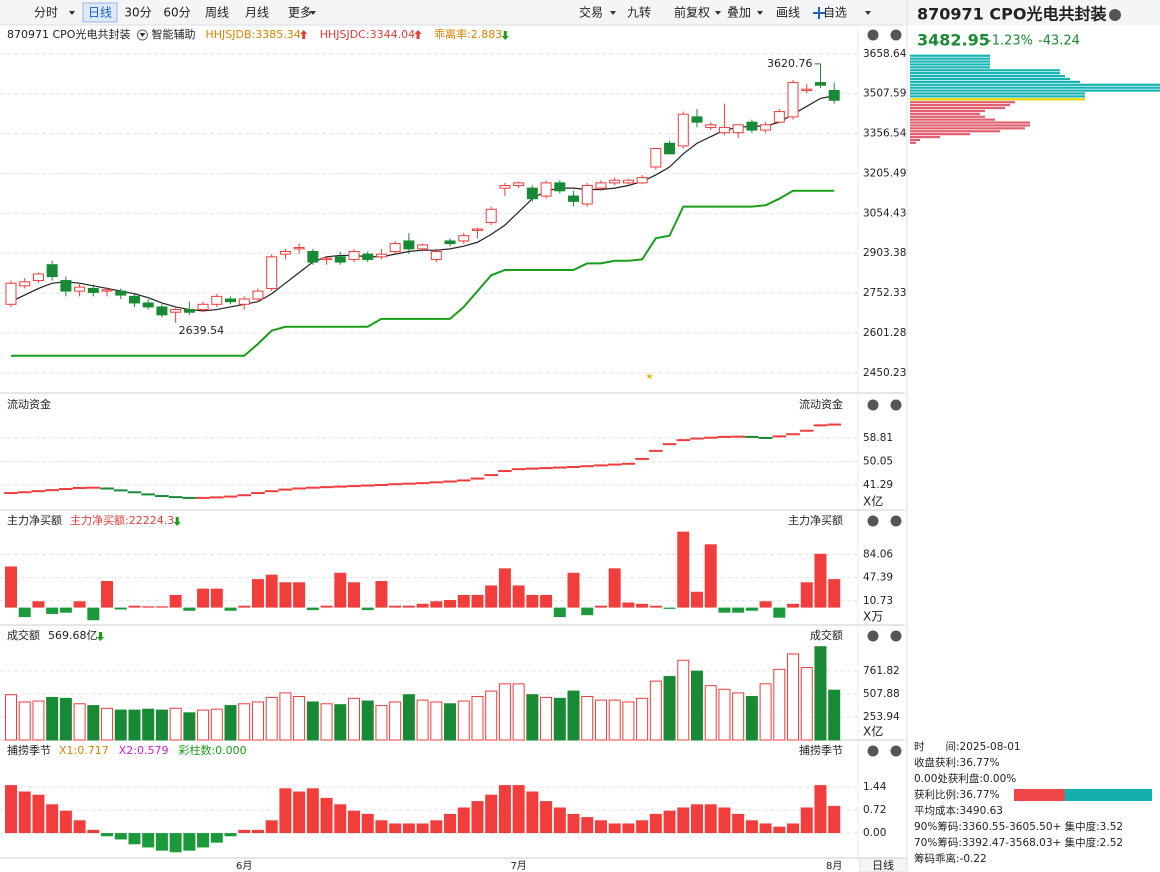 Image resolution: width=1160 pixels, height=872 pixels. I want to click on tool-button: 画线, so click(788, 13).